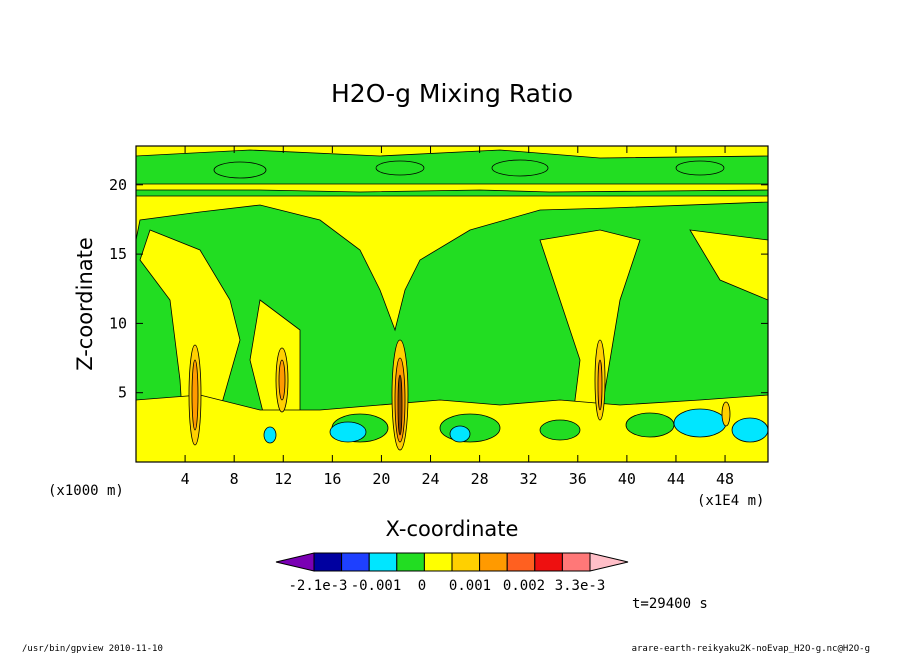  Describe the element at coordinates (452, 529) in the screenshot. I see `x-axis-label: X-coordinate` at that location.